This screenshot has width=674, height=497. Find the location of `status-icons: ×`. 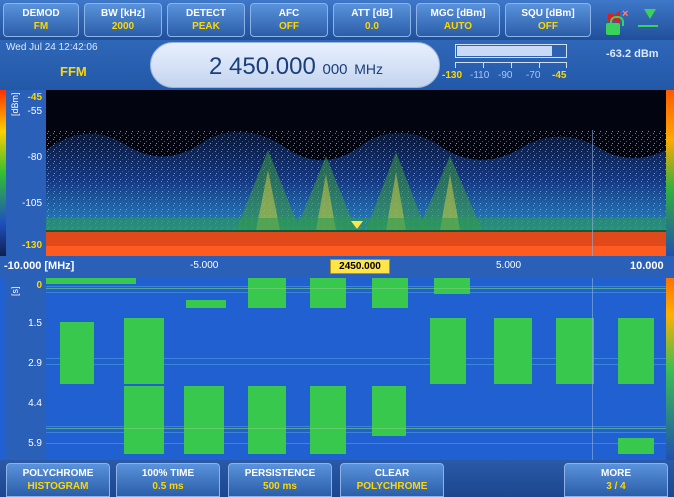

status-icons: × is located at coordinates (633, 20).